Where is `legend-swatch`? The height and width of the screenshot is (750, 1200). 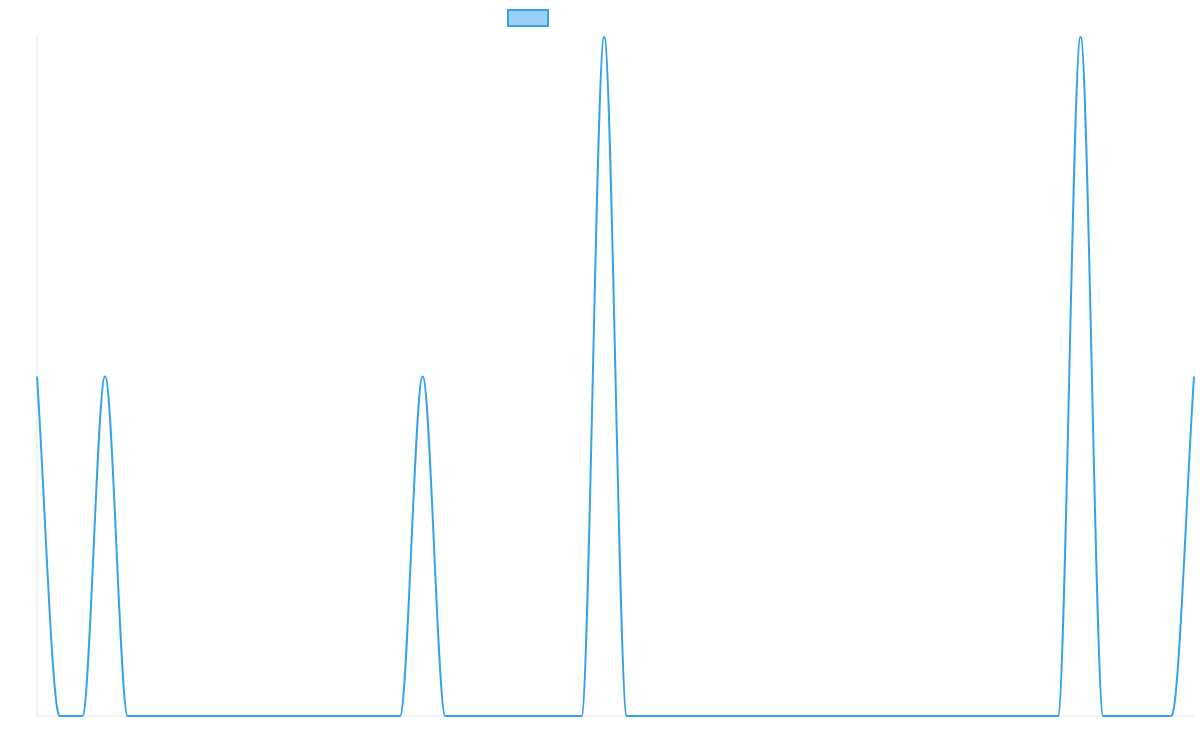
legend-swatch is located at coordinates (528, 18).